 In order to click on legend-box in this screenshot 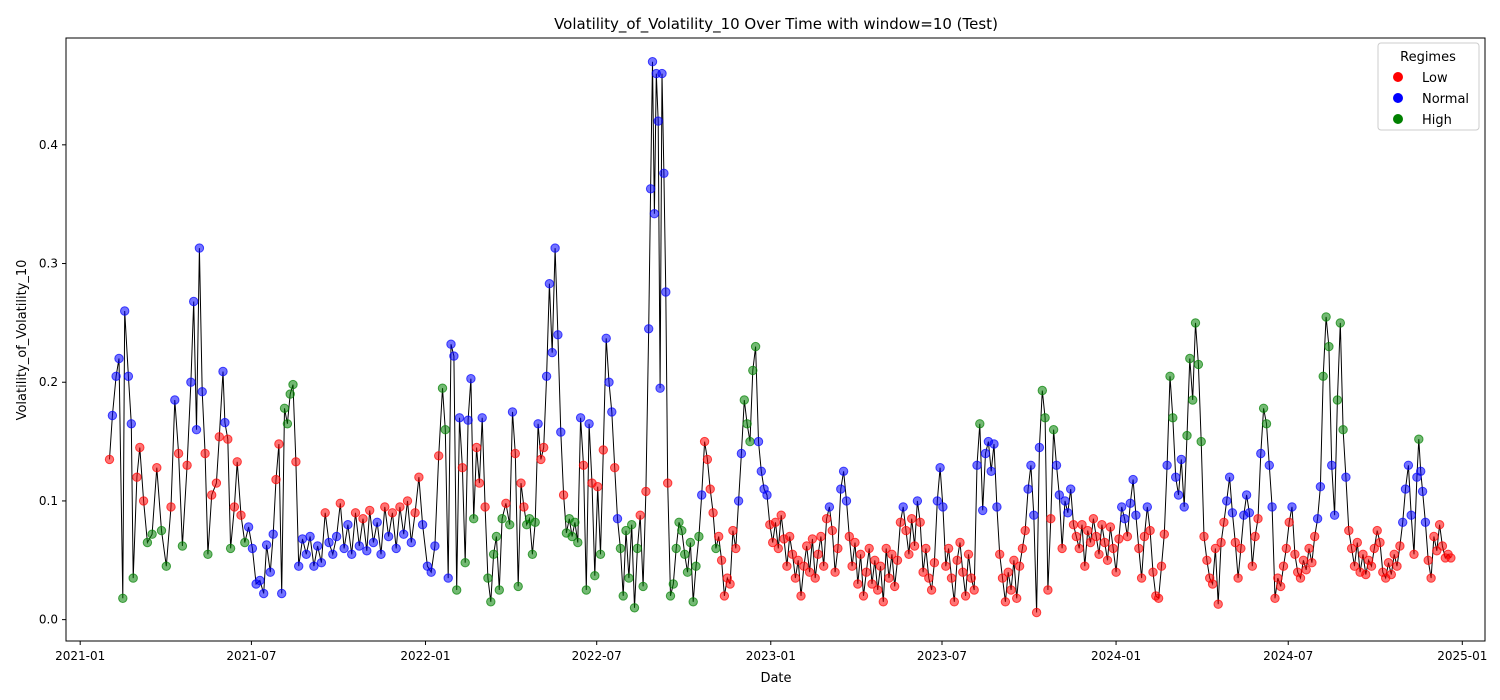, I will do `click(1428, 86)`.